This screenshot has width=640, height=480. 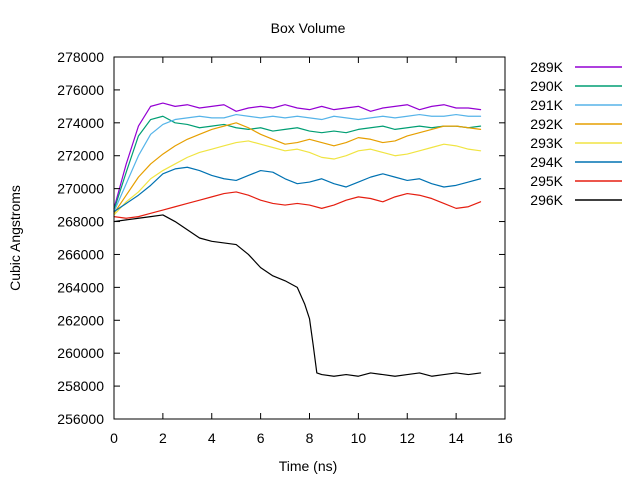 I want to click on legend-label-294k: 294K, so click(x=546, y=162).